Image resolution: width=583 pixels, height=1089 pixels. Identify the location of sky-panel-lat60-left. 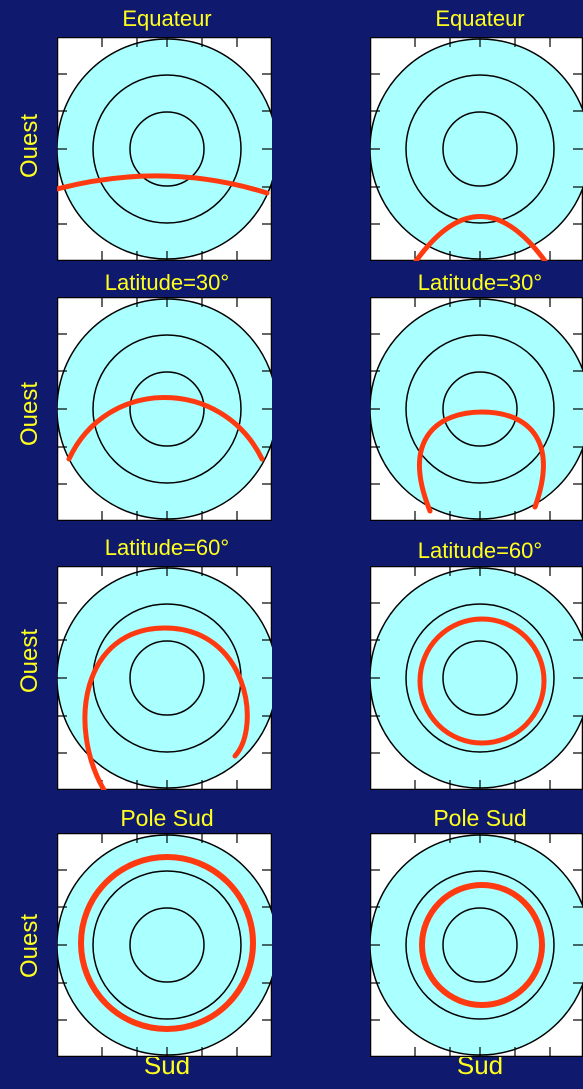
(164, 678).